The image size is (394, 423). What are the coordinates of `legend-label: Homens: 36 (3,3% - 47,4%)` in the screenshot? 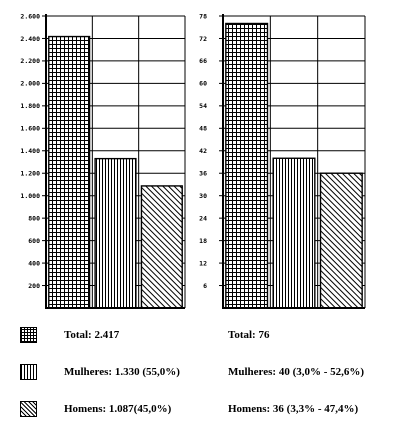 It's located at (293, 409).